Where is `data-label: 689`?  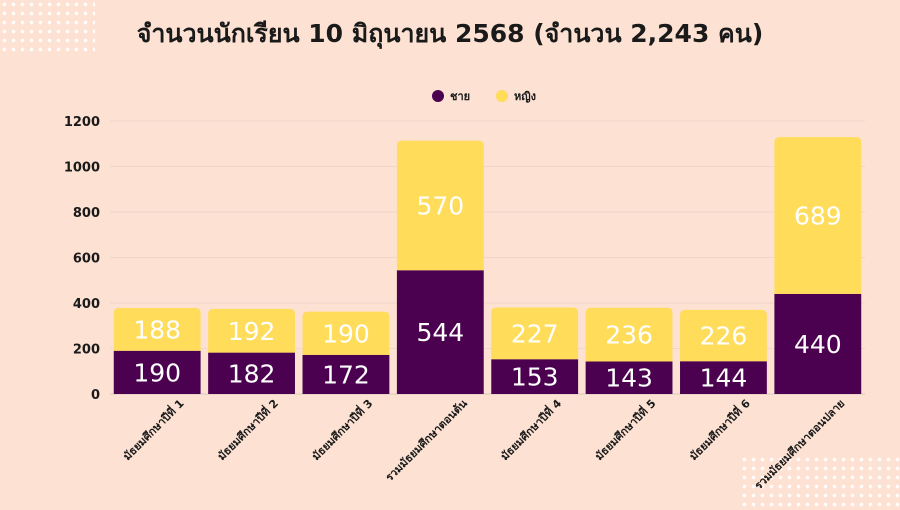 data-label: 689 is located at coordinates (818, 216).